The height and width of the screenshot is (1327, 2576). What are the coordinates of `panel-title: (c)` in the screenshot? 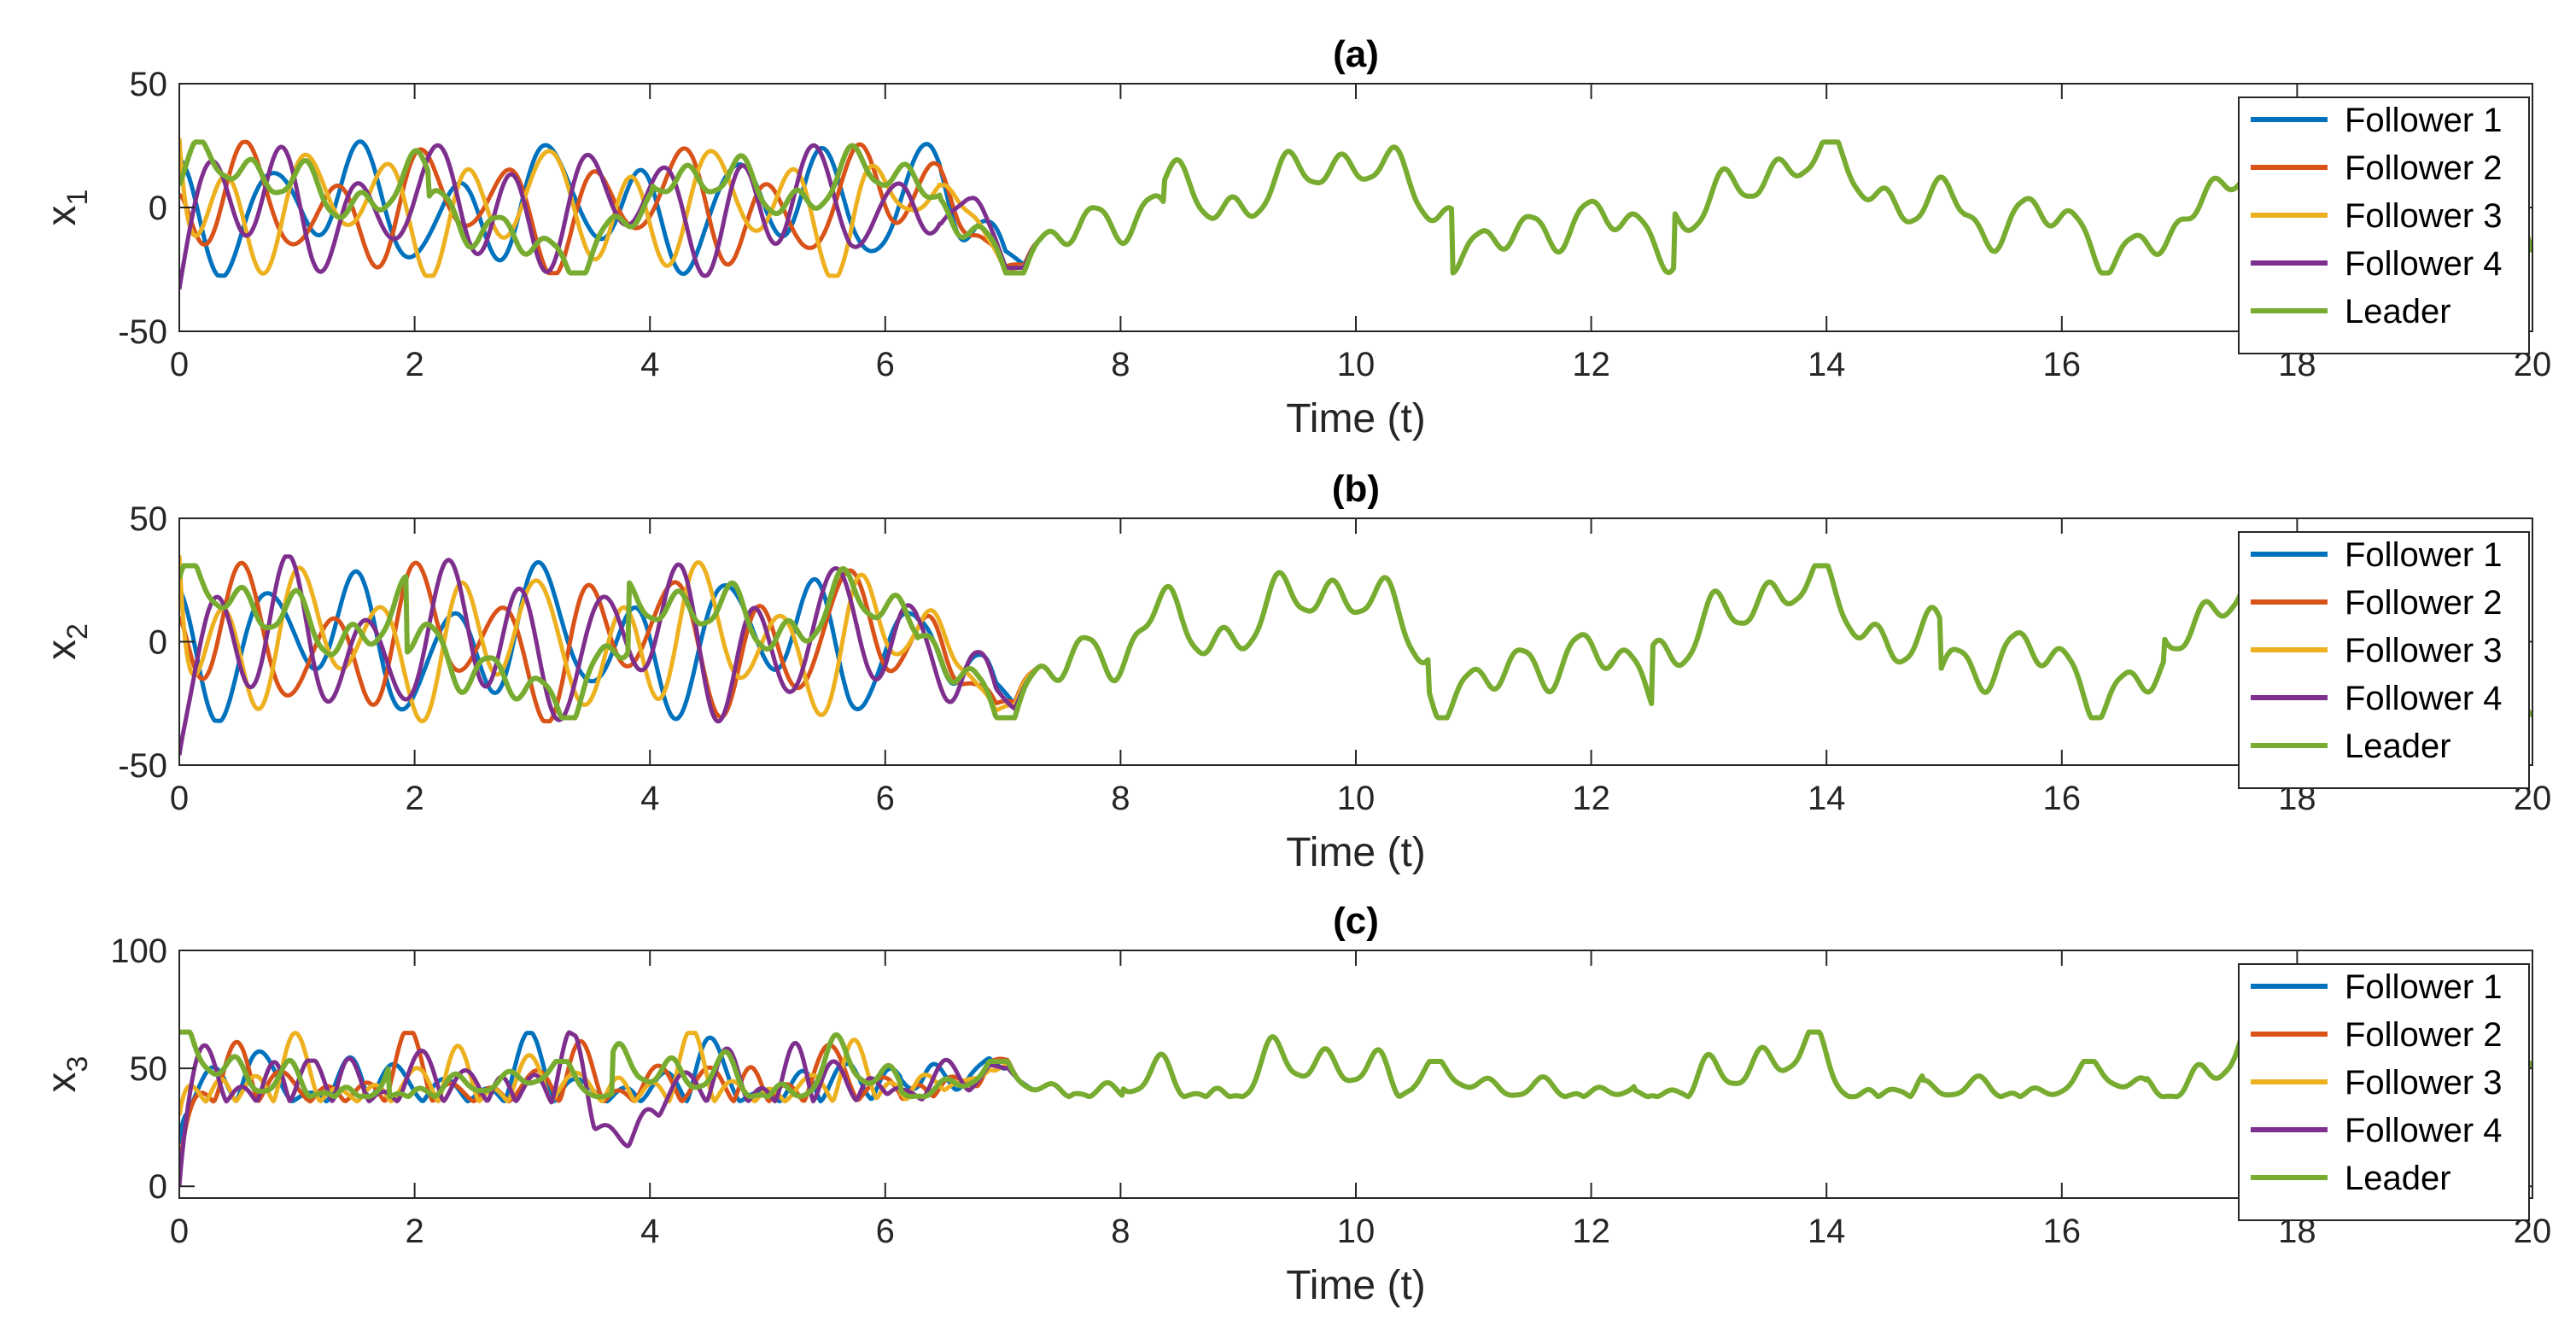 It's located at (1356, 921).